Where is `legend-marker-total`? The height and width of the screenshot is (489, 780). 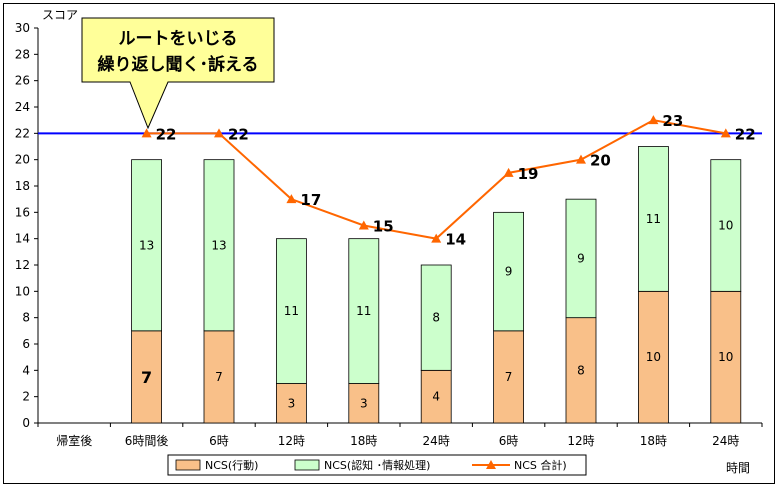
legend-marker-total is located at coordinates (491, 464).